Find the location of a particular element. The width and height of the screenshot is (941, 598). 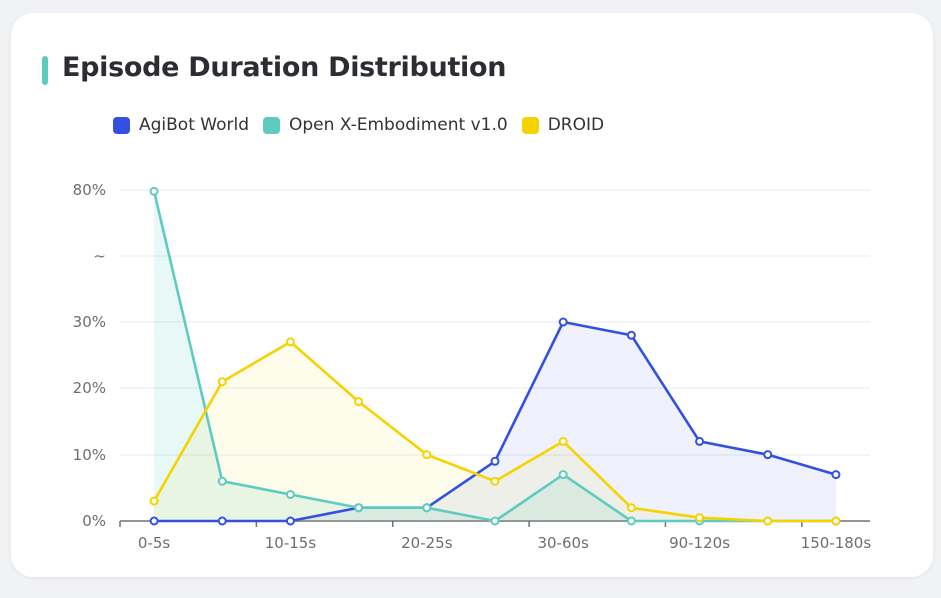

x-tick-label: 150-180s is located at coordinates (836, 543).